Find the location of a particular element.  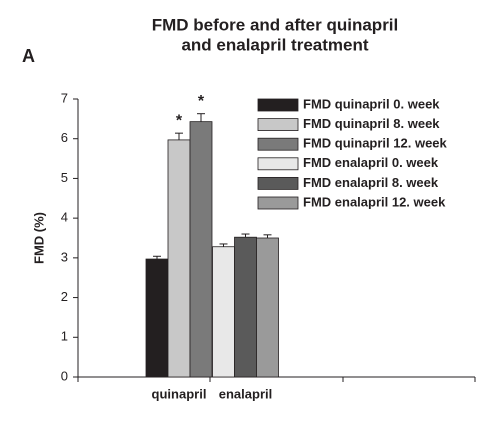

panel-label: A is located at coordinates (28, 56).